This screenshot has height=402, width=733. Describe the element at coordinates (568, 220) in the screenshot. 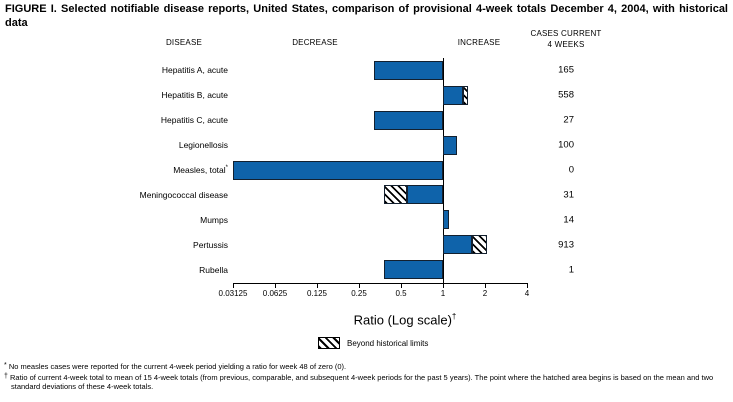

I see `cases-value: 14` at that location.